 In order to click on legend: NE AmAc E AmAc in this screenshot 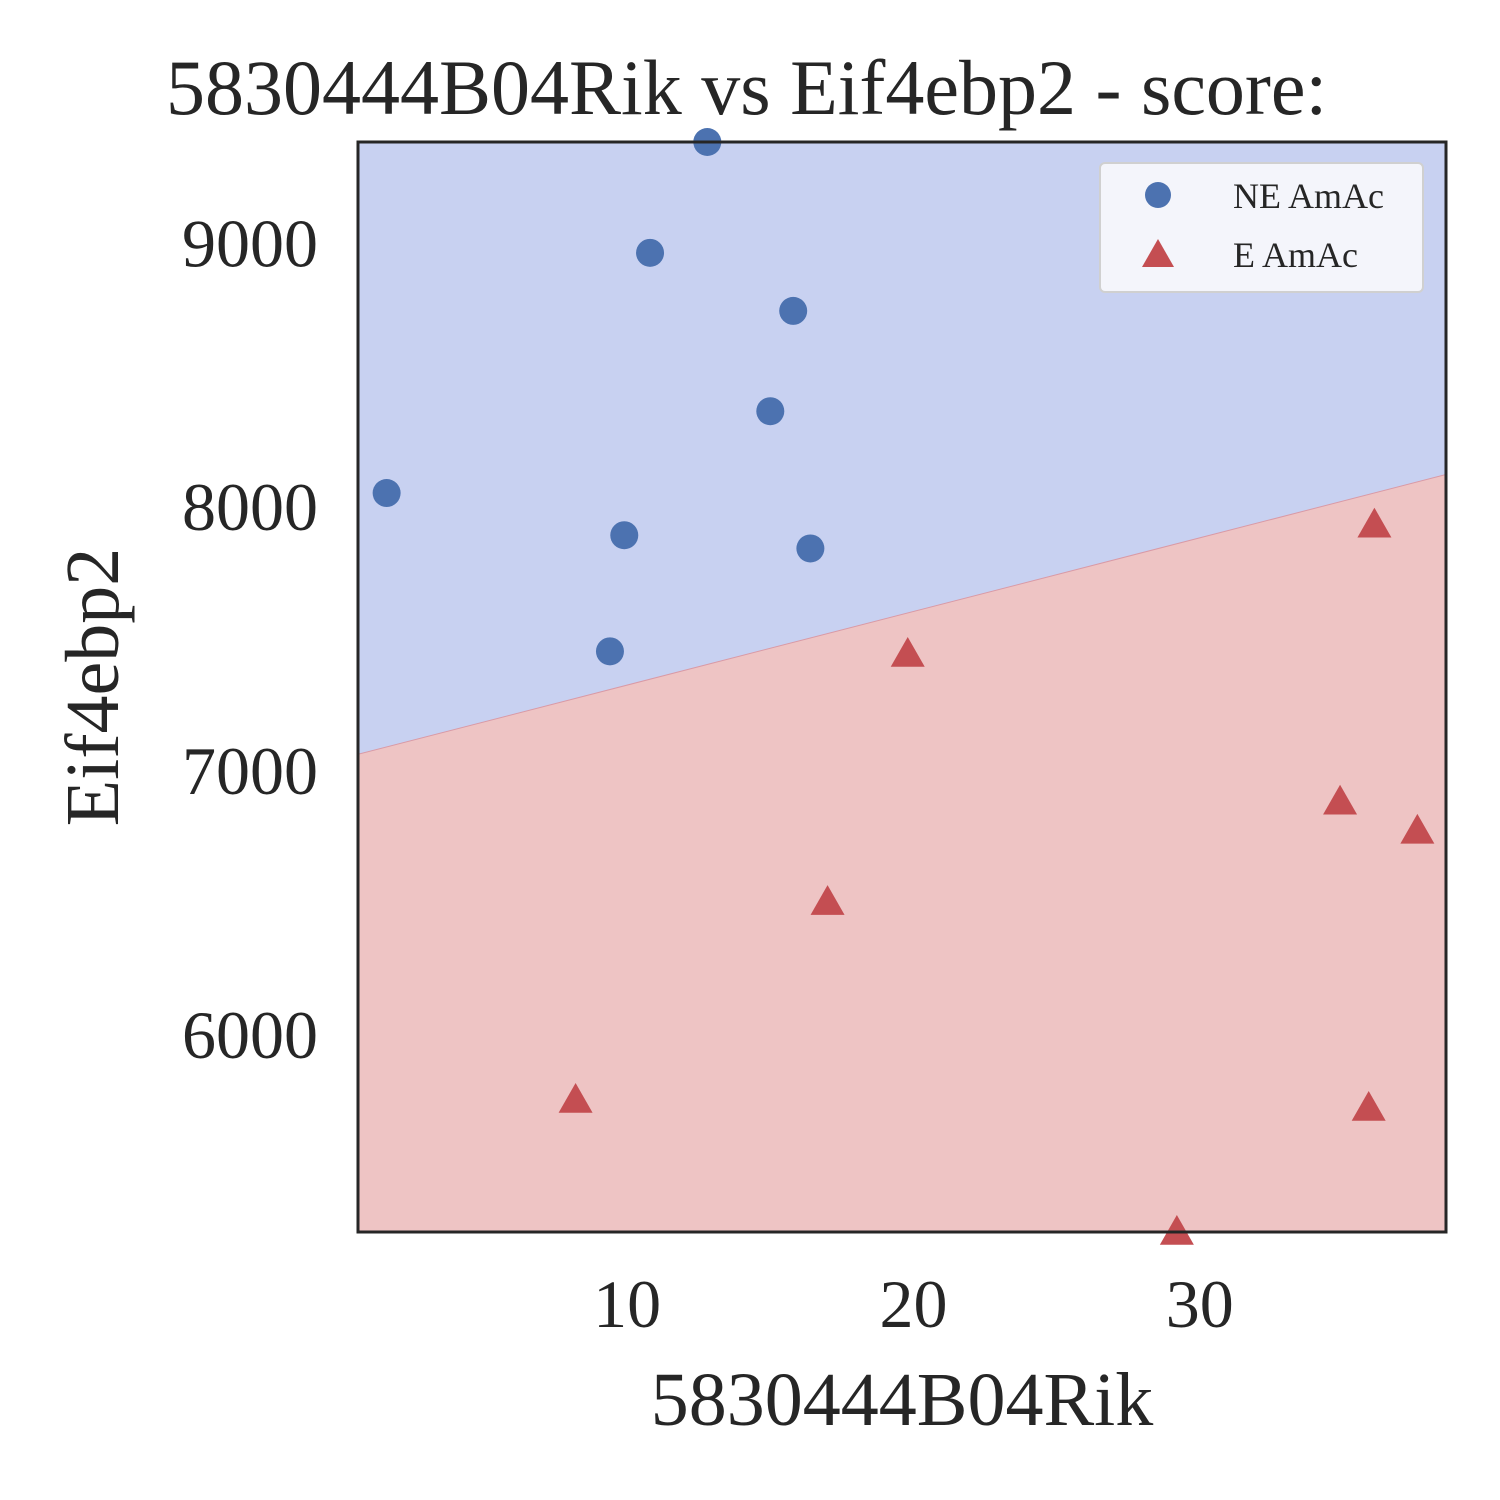, I will do `click(1261, 227)`.